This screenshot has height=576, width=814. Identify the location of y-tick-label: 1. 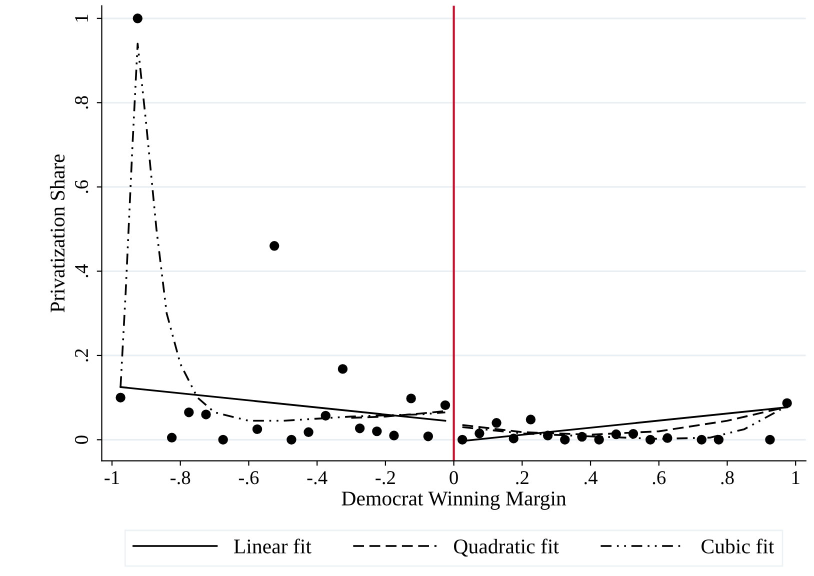
(81, 18).